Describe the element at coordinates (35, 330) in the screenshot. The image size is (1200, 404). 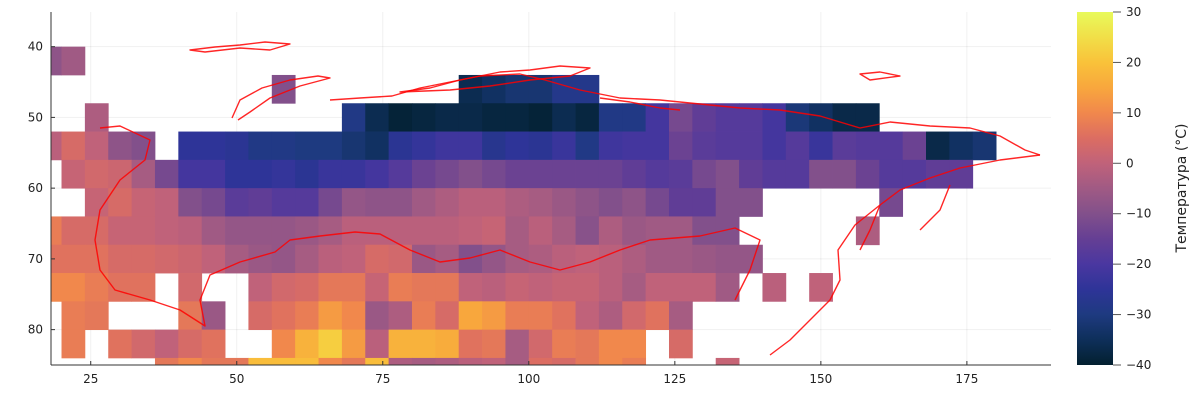
I see `y-tick-label: 80` at that location.